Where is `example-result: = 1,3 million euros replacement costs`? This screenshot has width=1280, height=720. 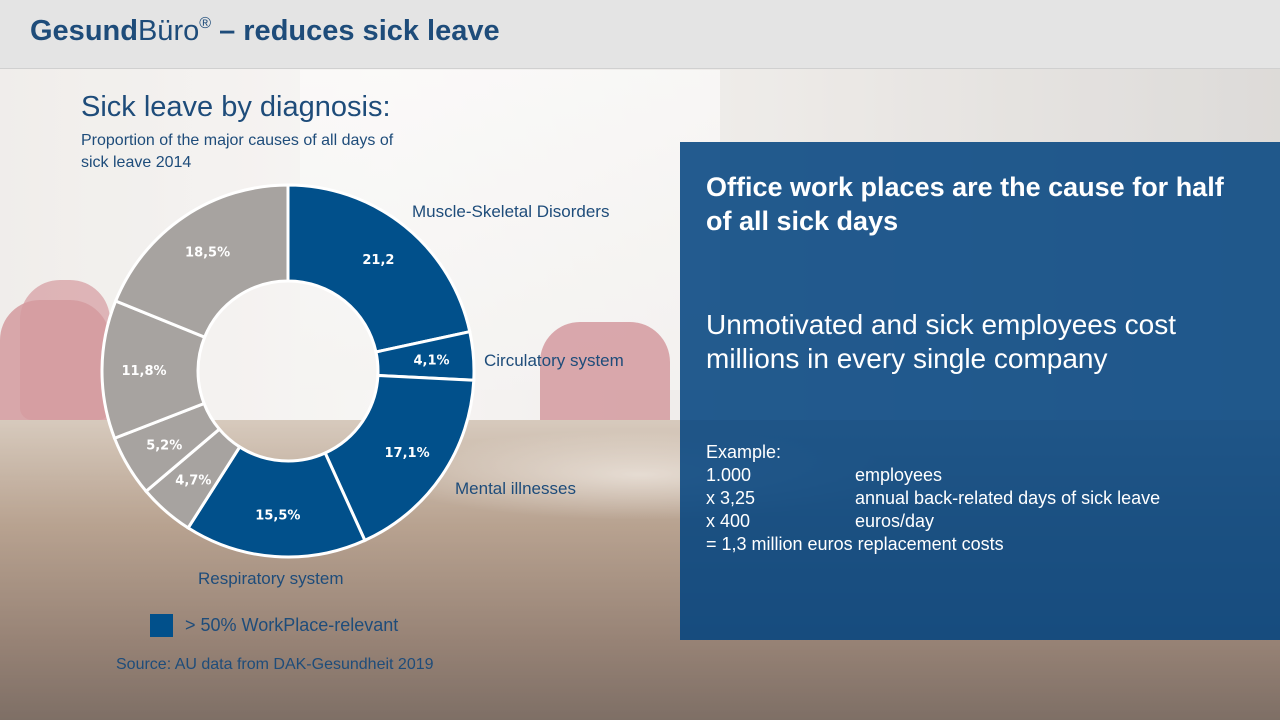 example-result: = 1,3 million euros replacement costs is located at coordinates (855, 544).